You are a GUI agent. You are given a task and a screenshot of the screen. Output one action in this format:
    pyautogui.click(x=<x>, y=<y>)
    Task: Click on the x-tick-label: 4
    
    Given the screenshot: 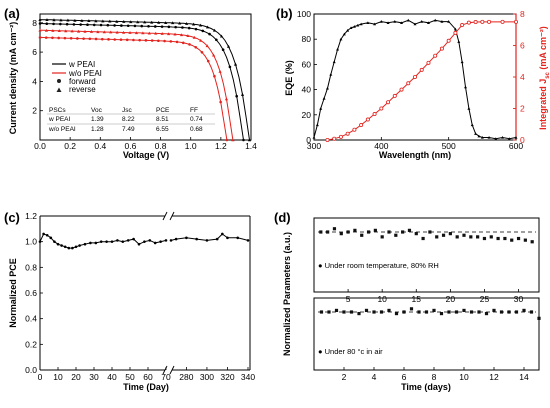 What is the action you would take?
    pyautogui.click(x=374, y=377)
    